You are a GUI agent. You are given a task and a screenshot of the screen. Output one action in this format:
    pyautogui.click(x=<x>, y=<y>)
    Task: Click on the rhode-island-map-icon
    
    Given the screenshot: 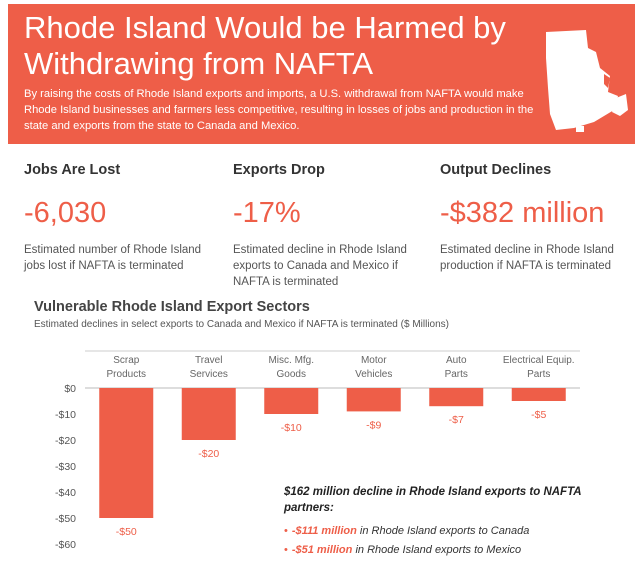 What is the action you would take?
    pyautogui.click(x=587, y=81)
    